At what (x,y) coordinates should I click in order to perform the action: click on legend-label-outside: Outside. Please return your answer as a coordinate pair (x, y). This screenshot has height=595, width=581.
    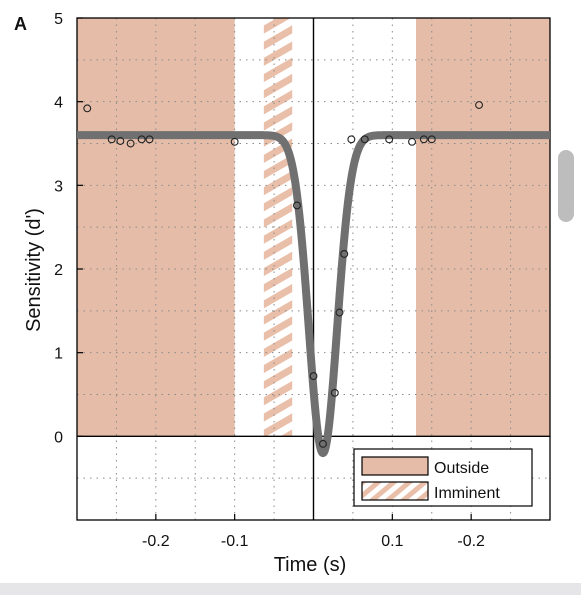
    Looking at the image, I should click on (461, 468).